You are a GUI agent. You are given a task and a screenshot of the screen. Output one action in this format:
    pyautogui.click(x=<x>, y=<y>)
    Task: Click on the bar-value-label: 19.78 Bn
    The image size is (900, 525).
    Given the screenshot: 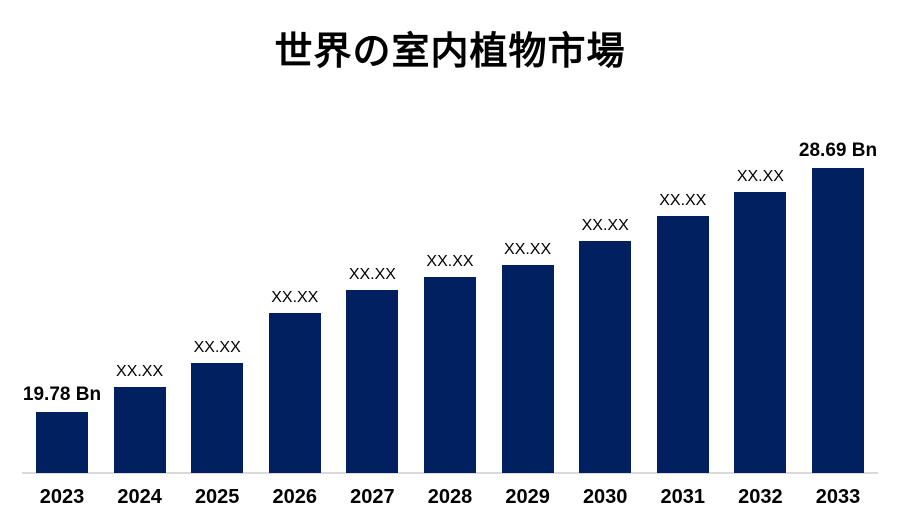 What is the action you would take?
    pyautogui.click(x=62, y=394)
    